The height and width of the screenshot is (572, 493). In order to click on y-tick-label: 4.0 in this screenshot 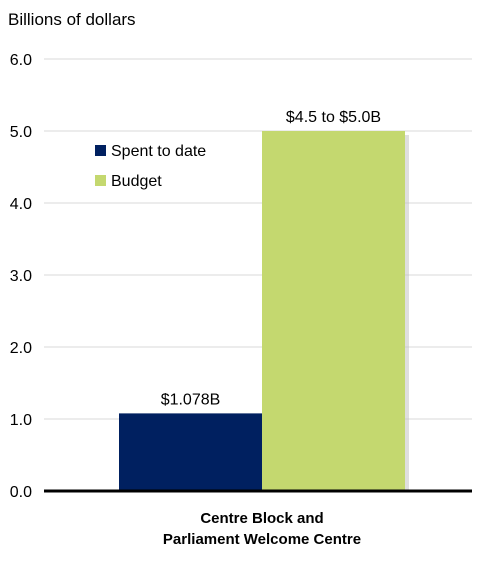, I will do `click(21, 204)`.